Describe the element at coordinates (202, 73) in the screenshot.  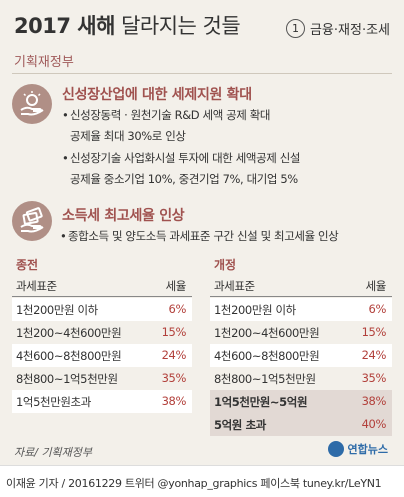
I see `divider` at that location.